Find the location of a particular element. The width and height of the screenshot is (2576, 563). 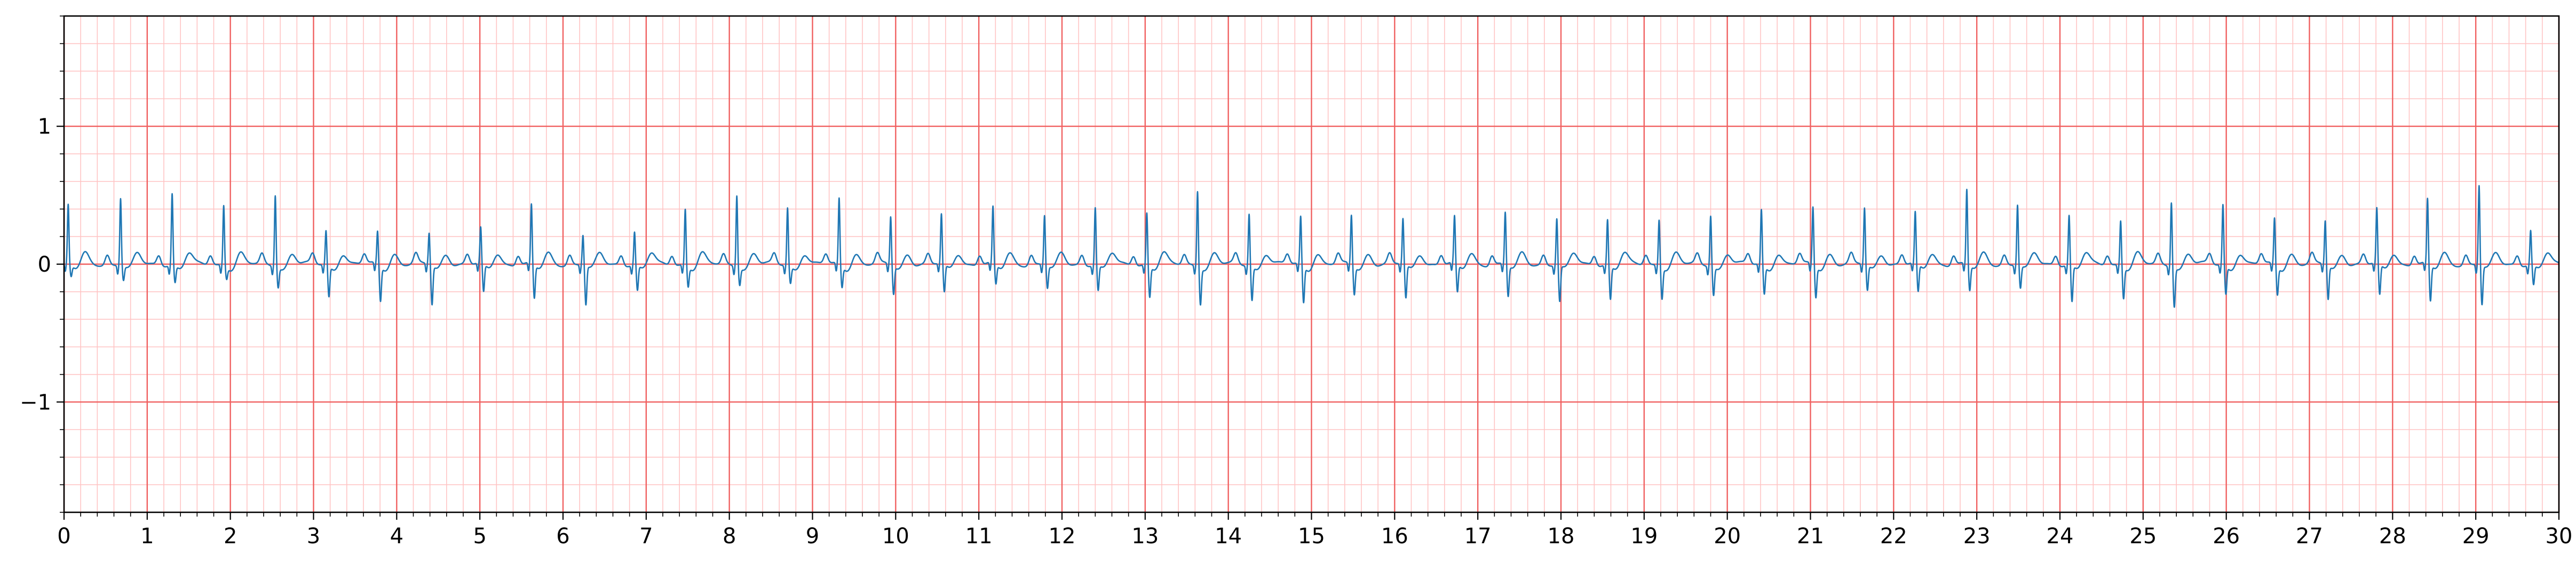

x-tick-label: 20 is located at coordinates (1727, 536).